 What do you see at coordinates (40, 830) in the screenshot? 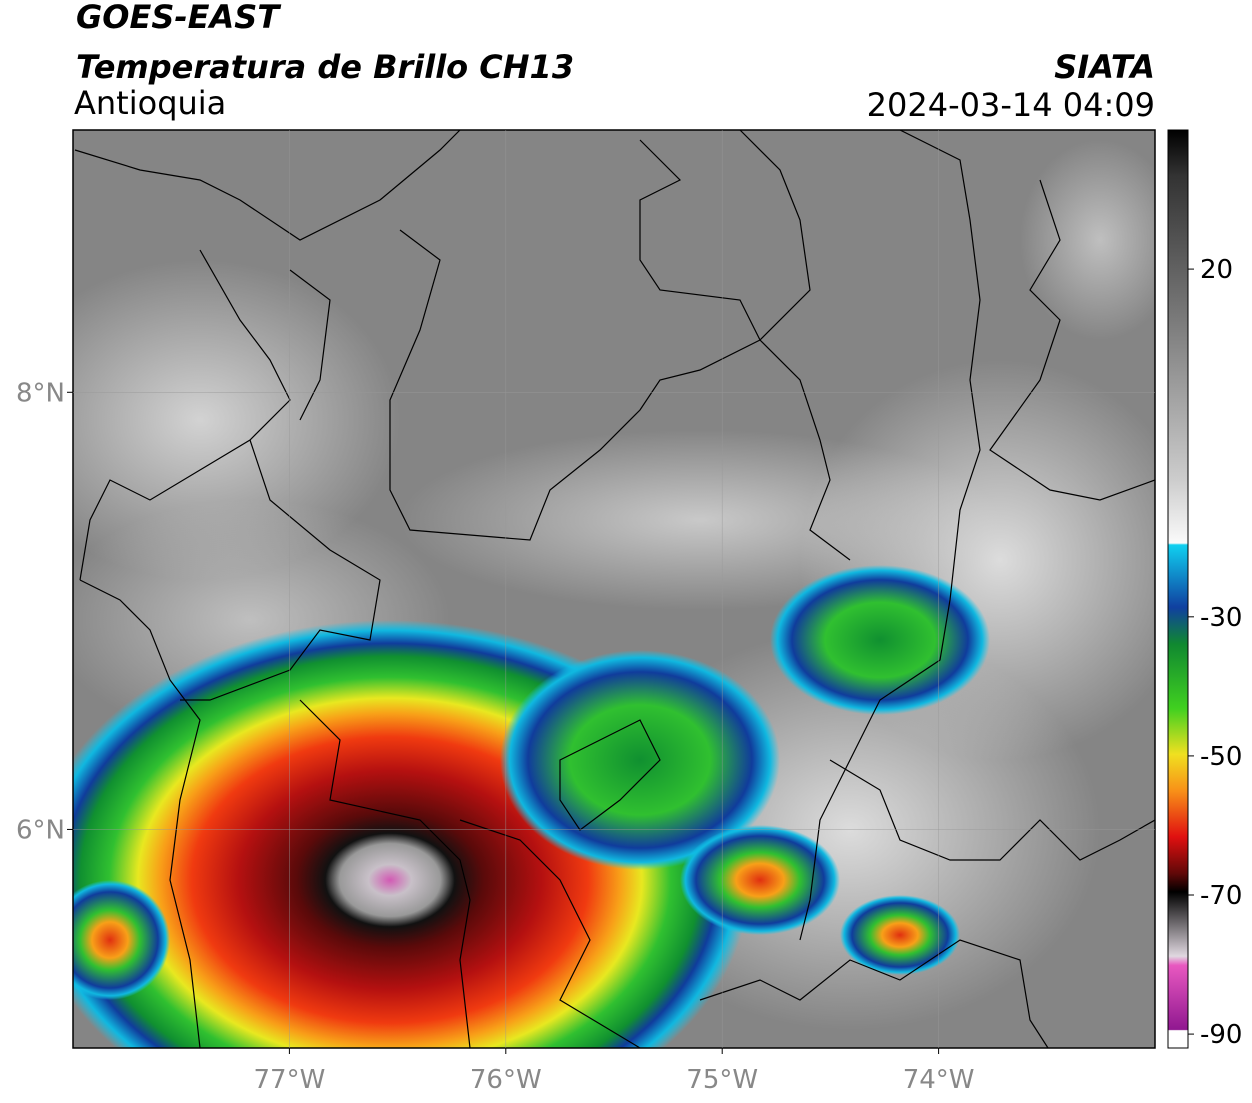
I see `y-tick-label: 6°N` at bounding box center [40, 830].